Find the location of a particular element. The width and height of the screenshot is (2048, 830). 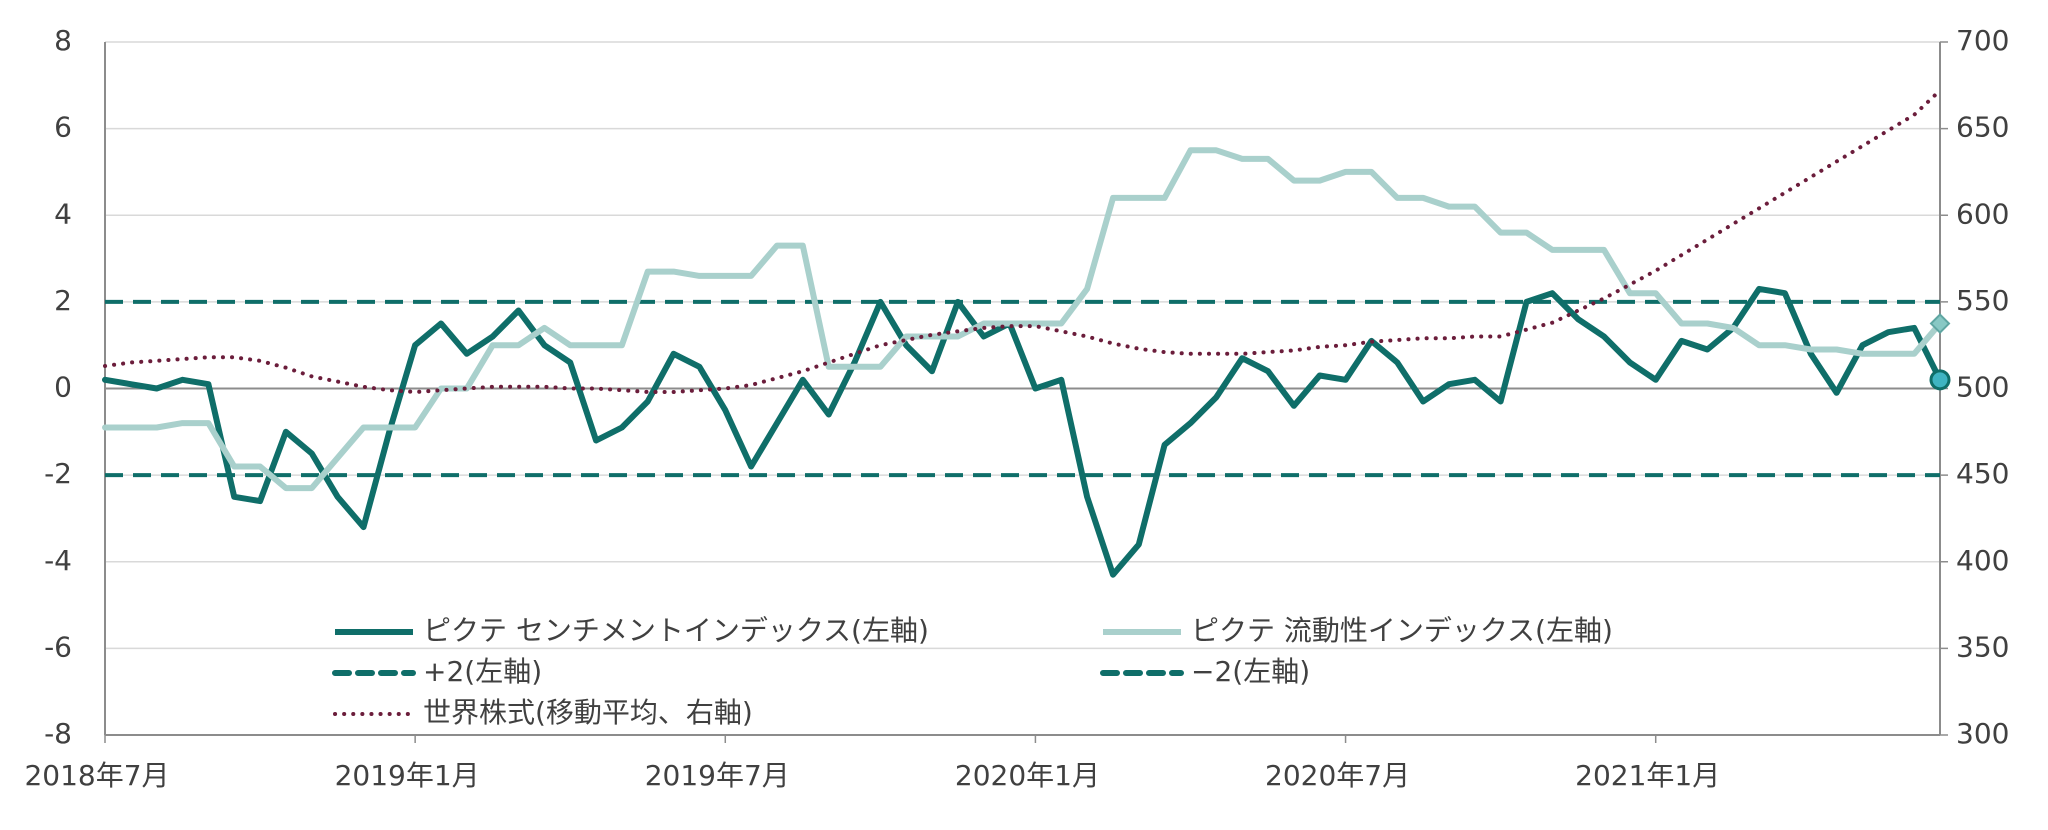

x-tick-label: 2019年7月 is located at coordinates (717, 775).